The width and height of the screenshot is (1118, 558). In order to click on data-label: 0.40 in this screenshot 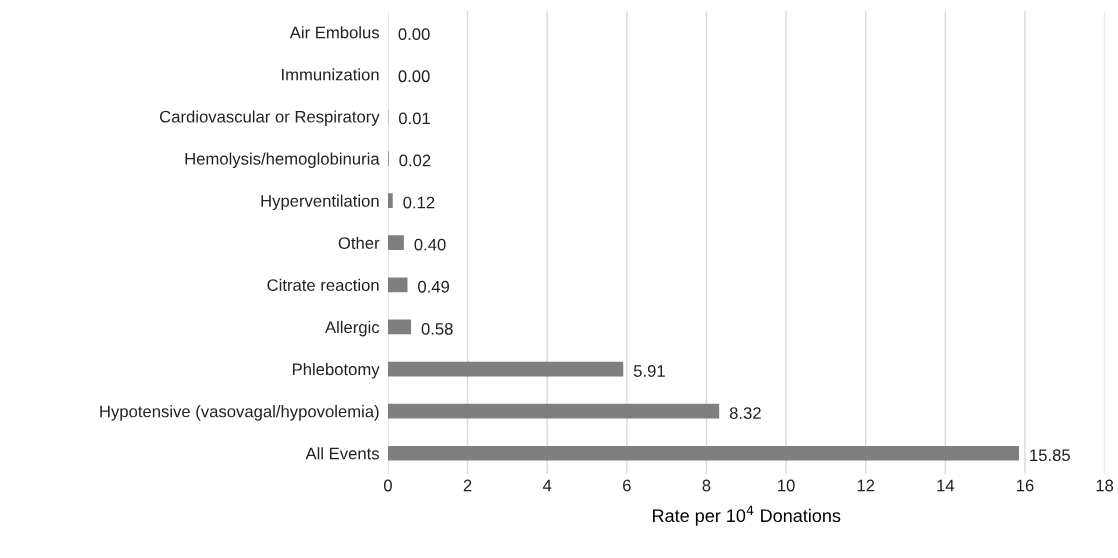, I will do `click(430, 244)`.